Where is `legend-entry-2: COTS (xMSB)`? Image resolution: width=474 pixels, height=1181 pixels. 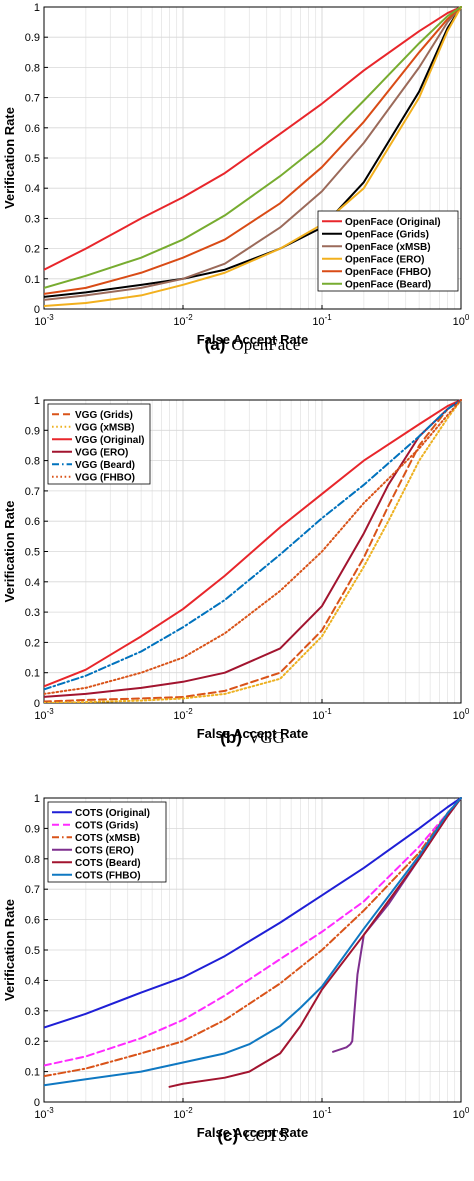
legend-entry-2: COTS (xMSB) is located at coordinates (107, 838).